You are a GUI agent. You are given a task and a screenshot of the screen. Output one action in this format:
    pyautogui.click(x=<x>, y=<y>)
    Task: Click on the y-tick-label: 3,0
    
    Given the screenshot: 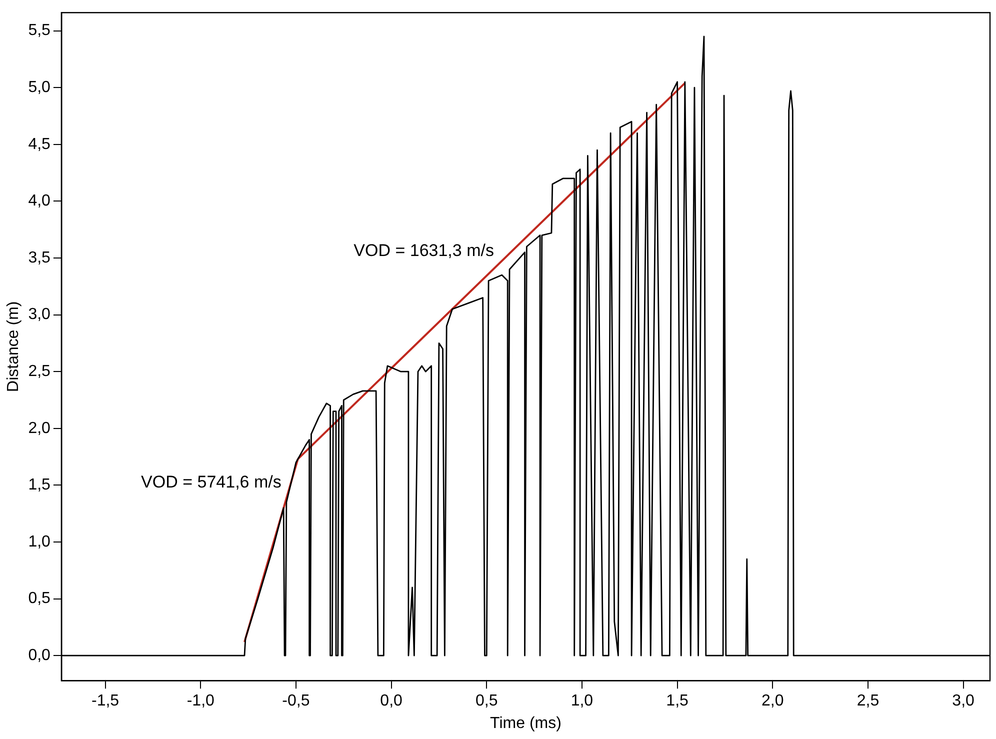 What is the action you would take?
    pyautogui.click(x=39, y=315)
    